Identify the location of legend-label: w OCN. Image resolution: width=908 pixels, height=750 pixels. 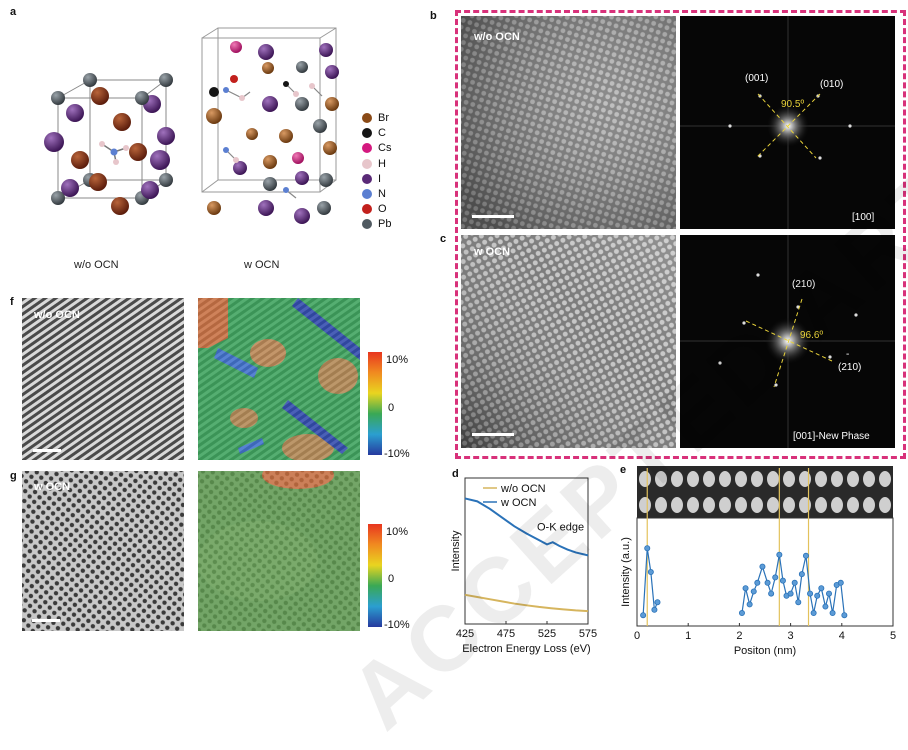
(518, 503).